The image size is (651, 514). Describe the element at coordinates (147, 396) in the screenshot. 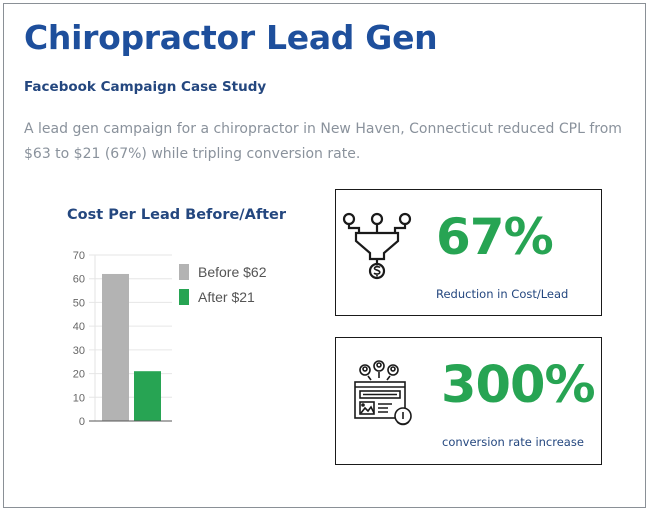

I see `bar-after` at that location.